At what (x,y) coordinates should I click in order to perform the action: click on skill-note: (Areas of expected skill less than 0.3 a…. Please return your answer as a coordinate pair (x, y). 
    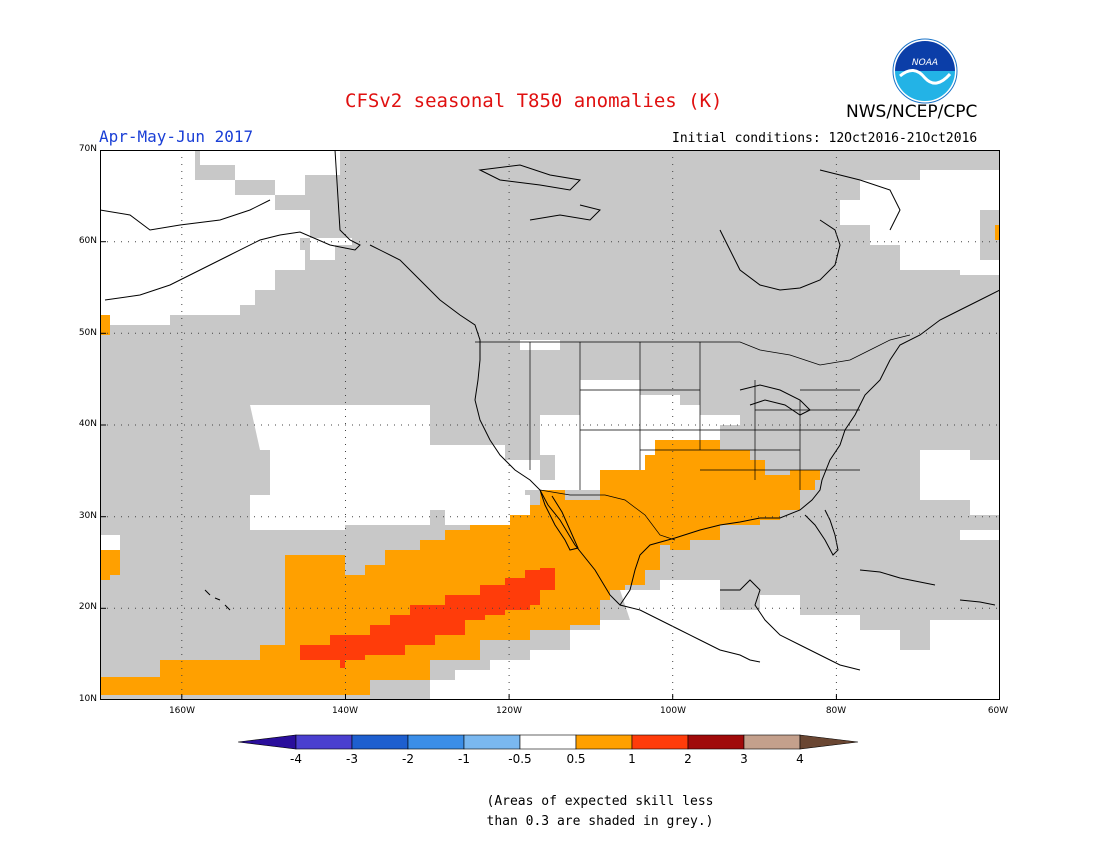
    Looking at the image, I should click on (600, 812).